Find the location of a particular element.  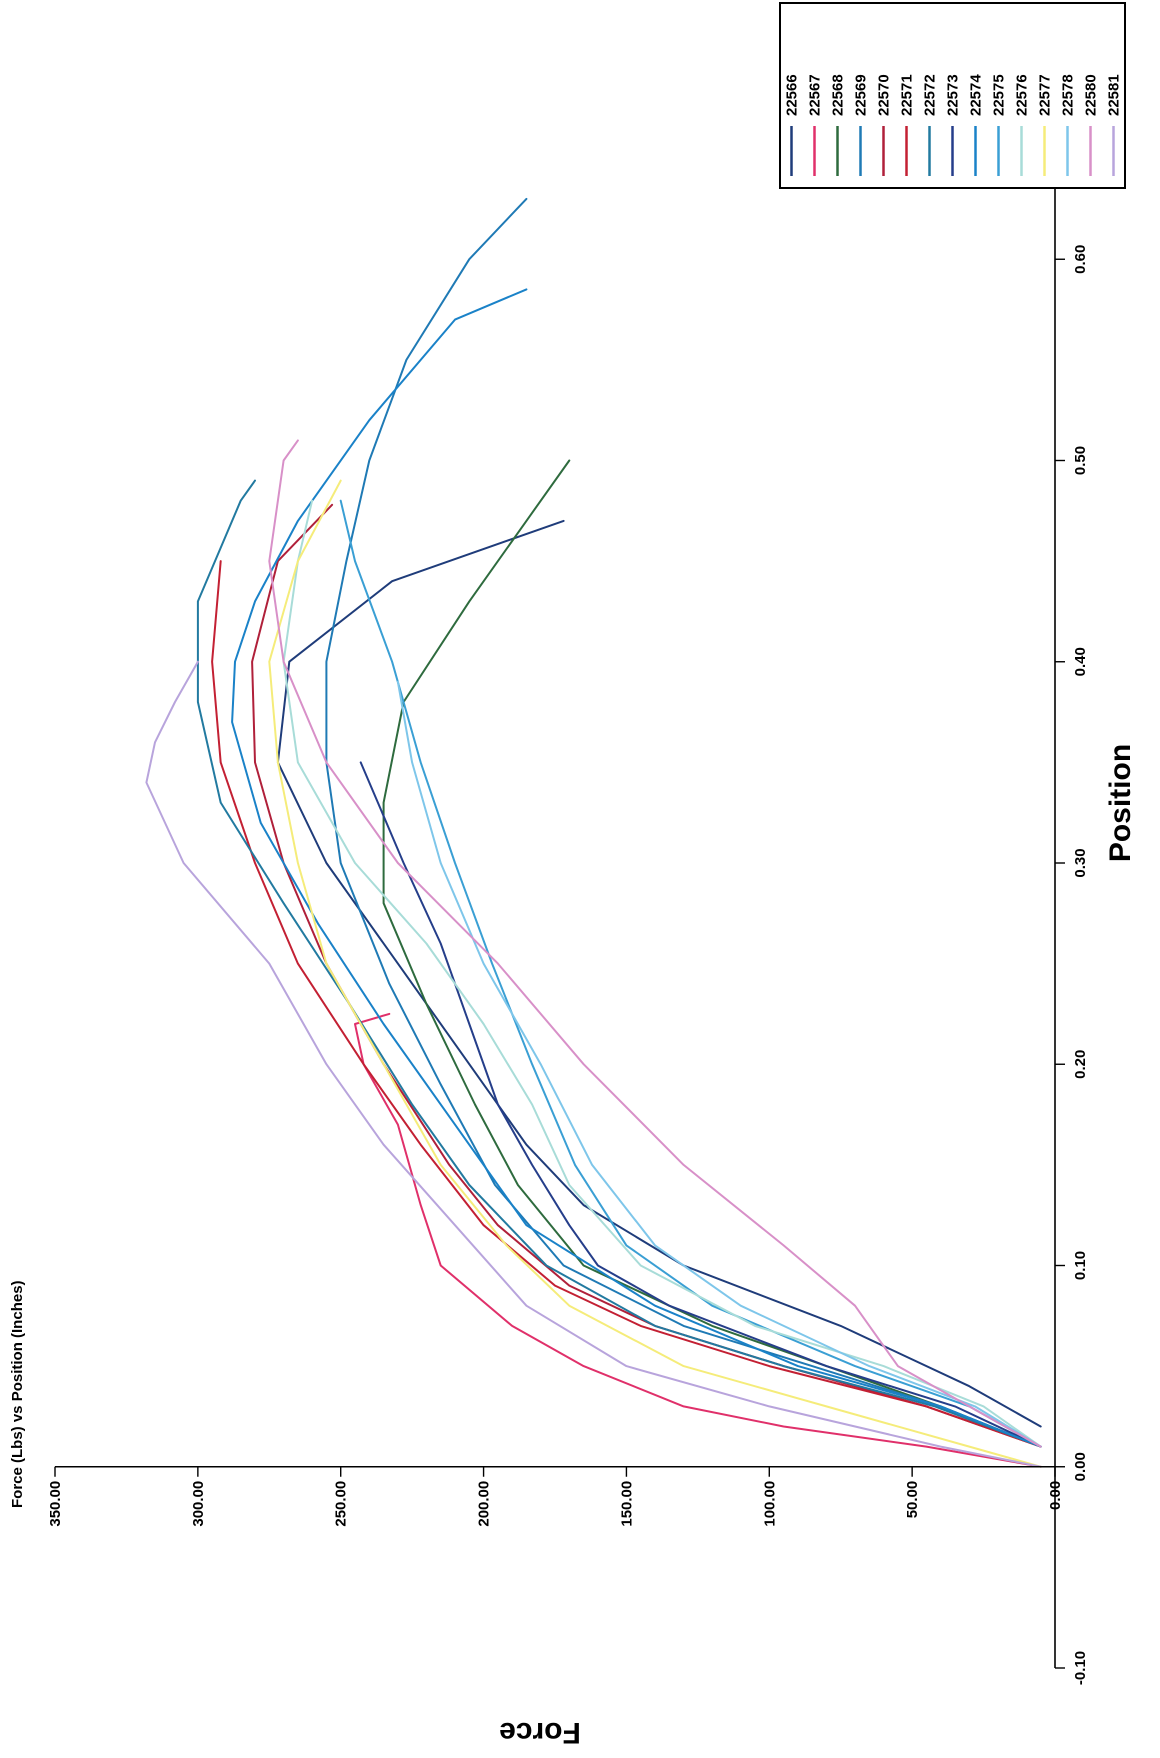

legend-label-22566: 22566 is located at coordinates (792, 95).